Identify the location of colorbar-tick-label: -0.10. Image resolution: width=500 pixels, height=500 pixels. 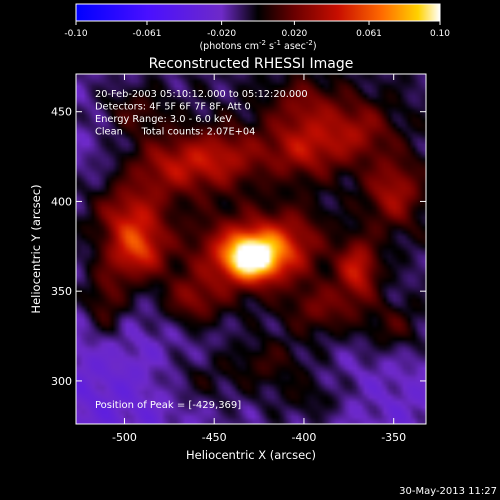
(76, 34).